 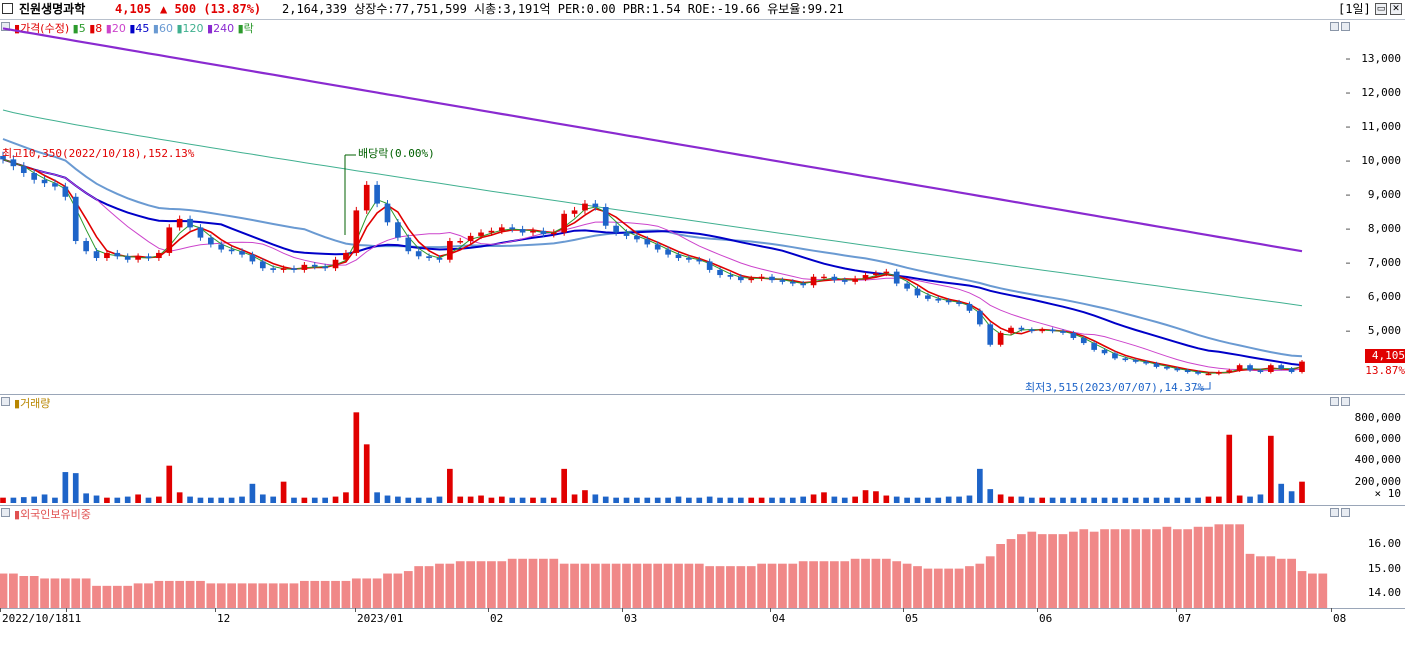 What do you see at coordinates (1334, 26) in the screenshot?
I see `panel-minimize-icon` at bounding box center [1334, 26].